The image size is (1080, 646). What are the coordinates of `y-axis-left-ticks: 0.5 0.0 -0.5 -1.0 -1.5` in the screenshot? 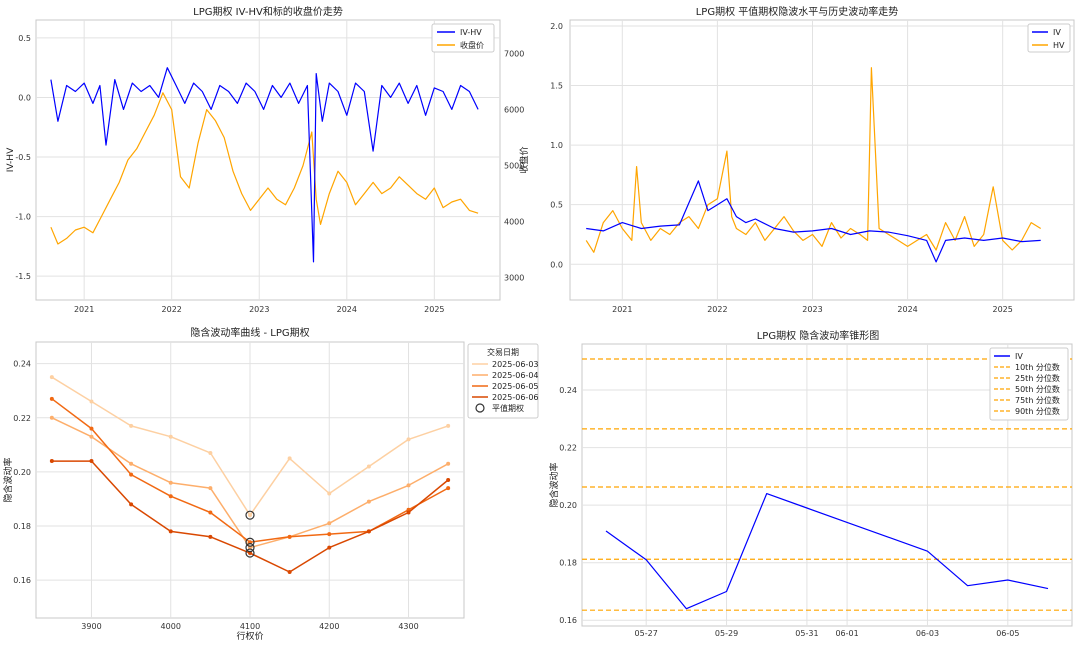 It's located at (23, 157).